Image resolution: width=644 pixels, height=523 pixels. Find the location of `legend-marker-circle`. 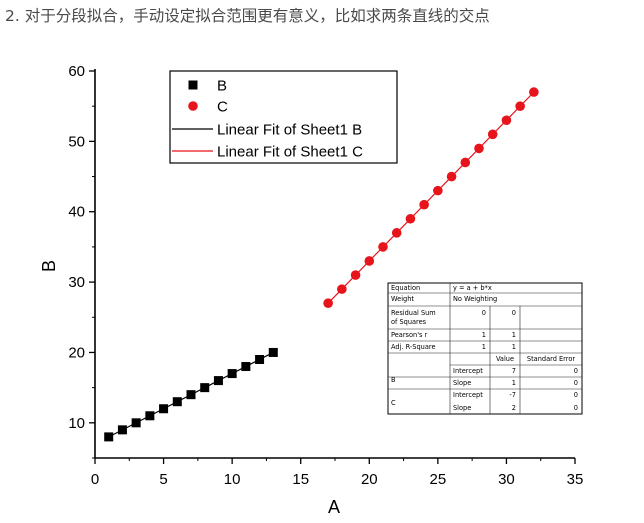

legend-marker-circle is located at coordinates (193, 106).